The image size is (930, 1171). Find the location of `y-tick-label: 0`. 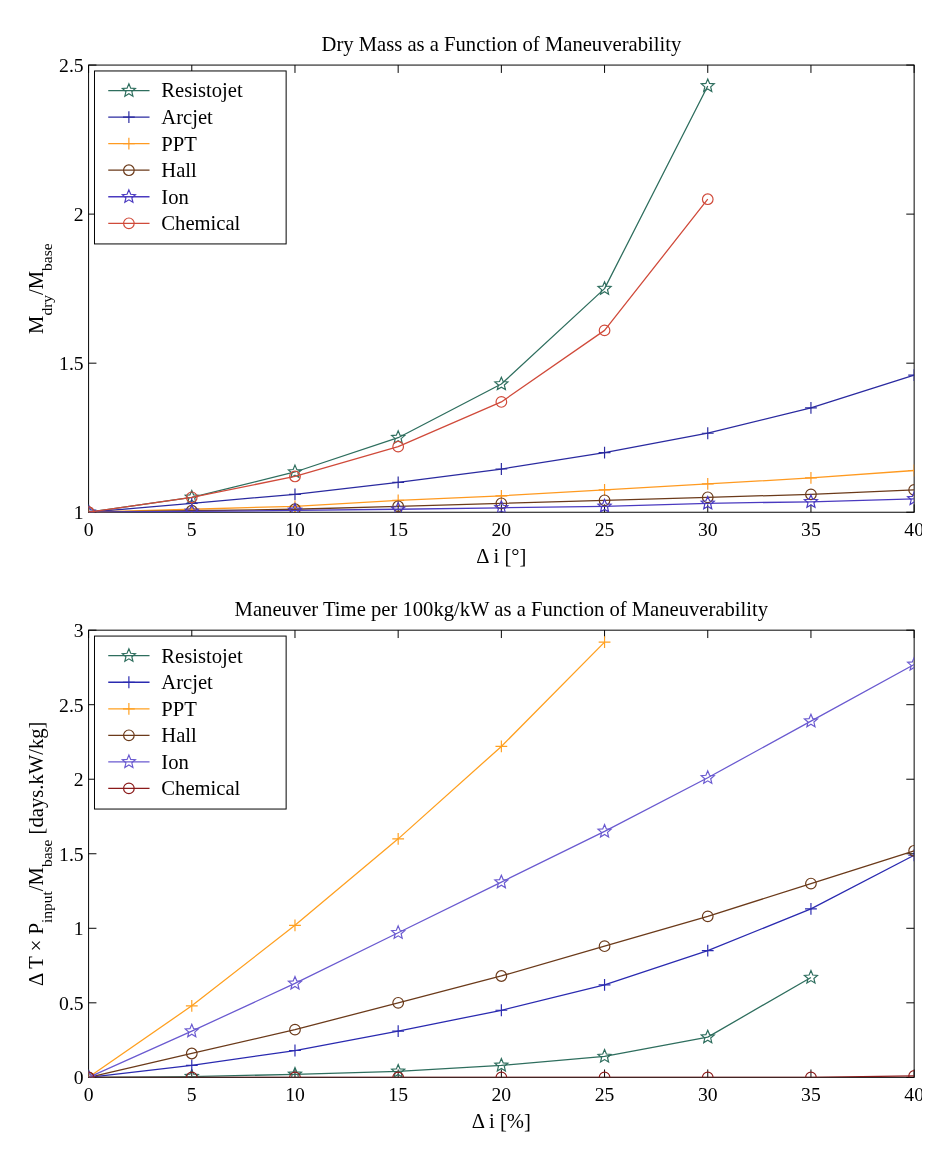

y-tick-label: 0 is located at coordinates (78, 1077).